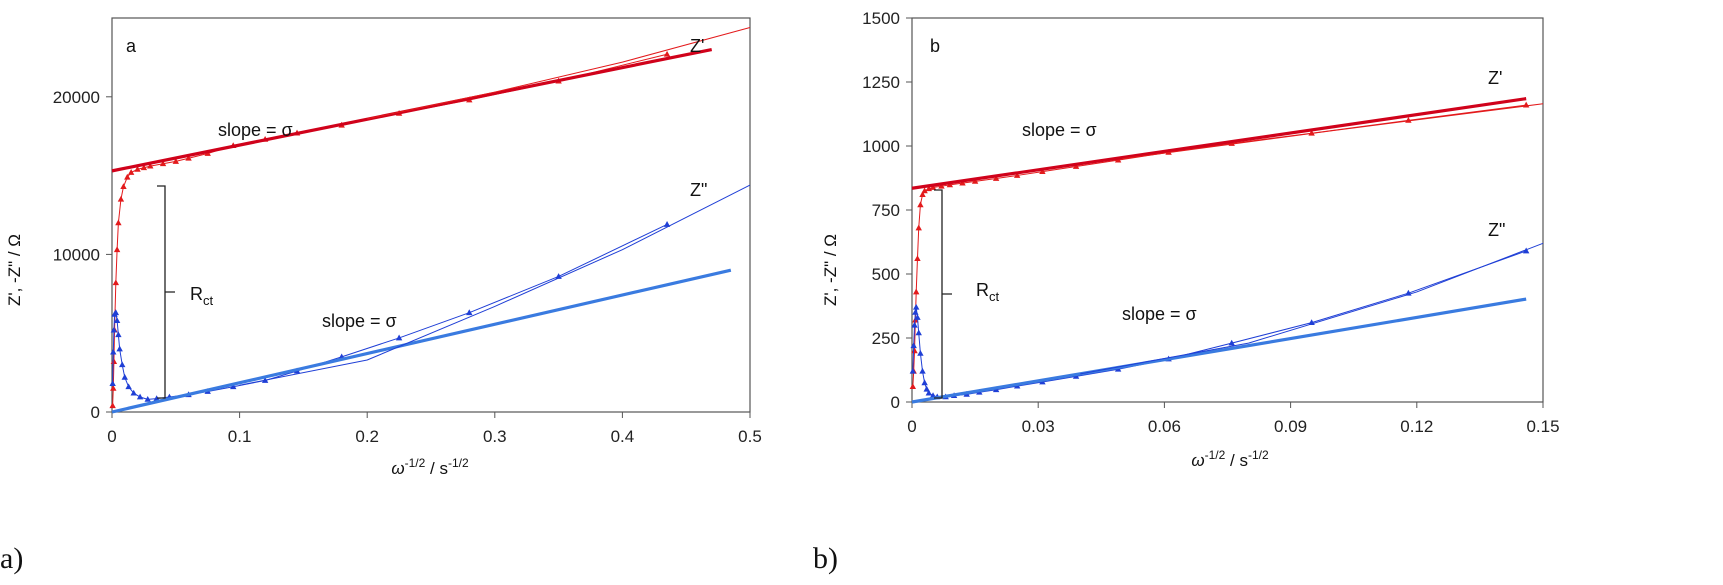 This screenshot has width=1723, height=585. I want to click on slope-label-z-prime: slope = σ, so click(1059, 130).